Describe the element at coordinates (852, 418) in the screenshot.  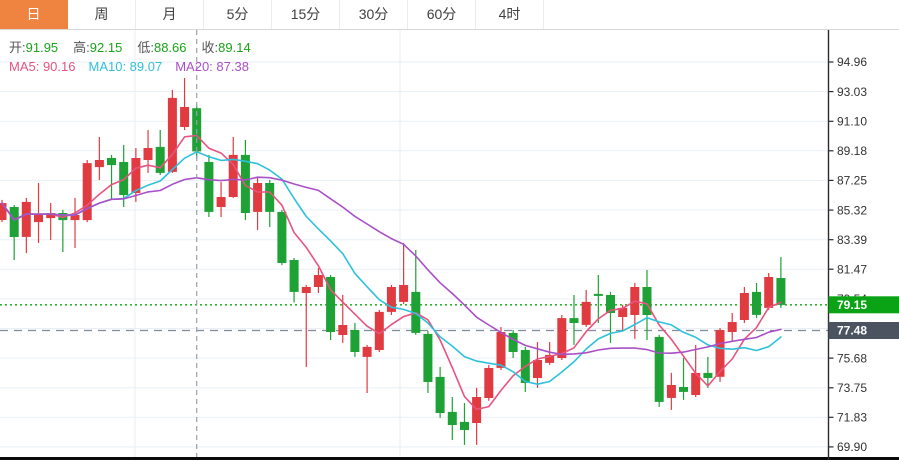
I see `y-axis-label: 71.83` at that location.